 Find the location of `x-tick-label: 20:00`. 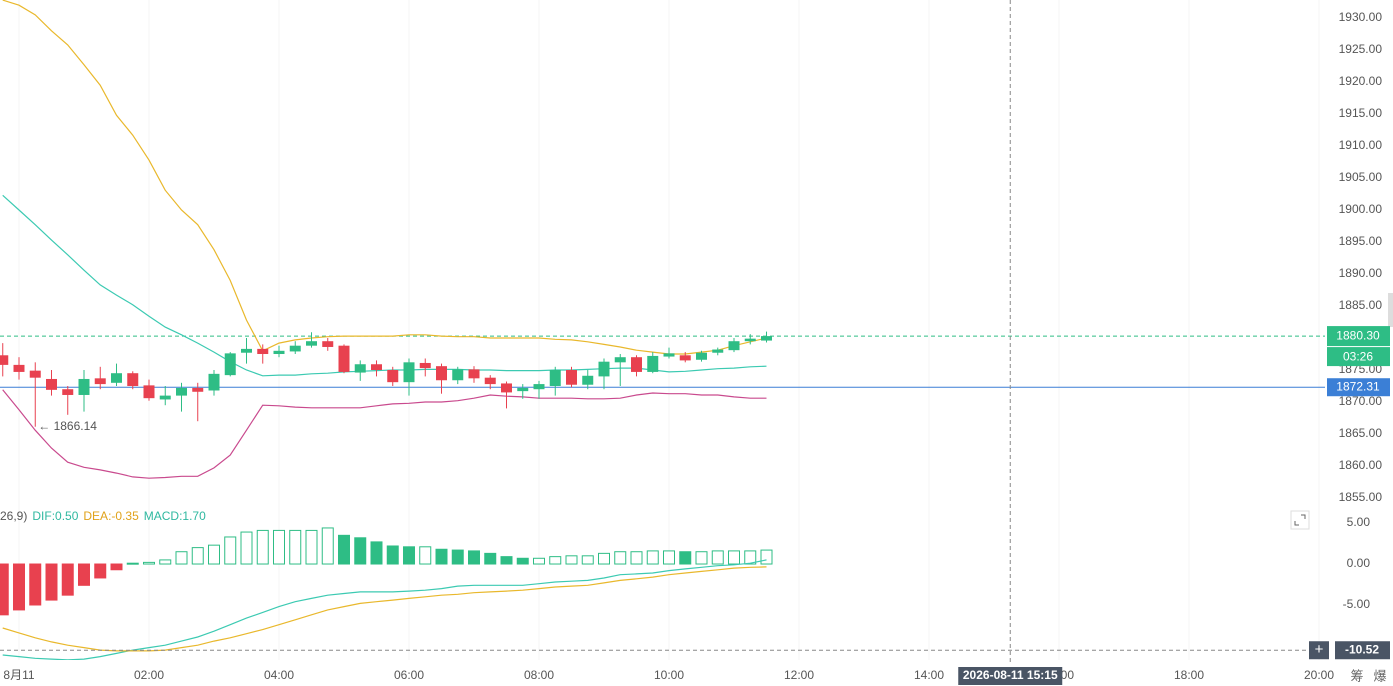

x-tick-label: 20:00 is located at coordinates (1319, 675).